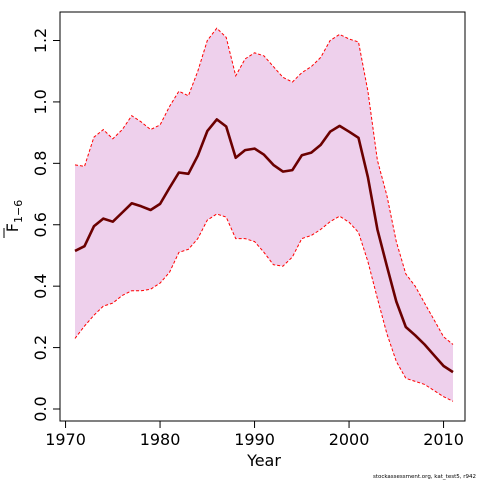  What do you see at coordinates (40, 40) in the screenshot?
I see `y-tick-label: 1.2` at bounding box center [40, 40].